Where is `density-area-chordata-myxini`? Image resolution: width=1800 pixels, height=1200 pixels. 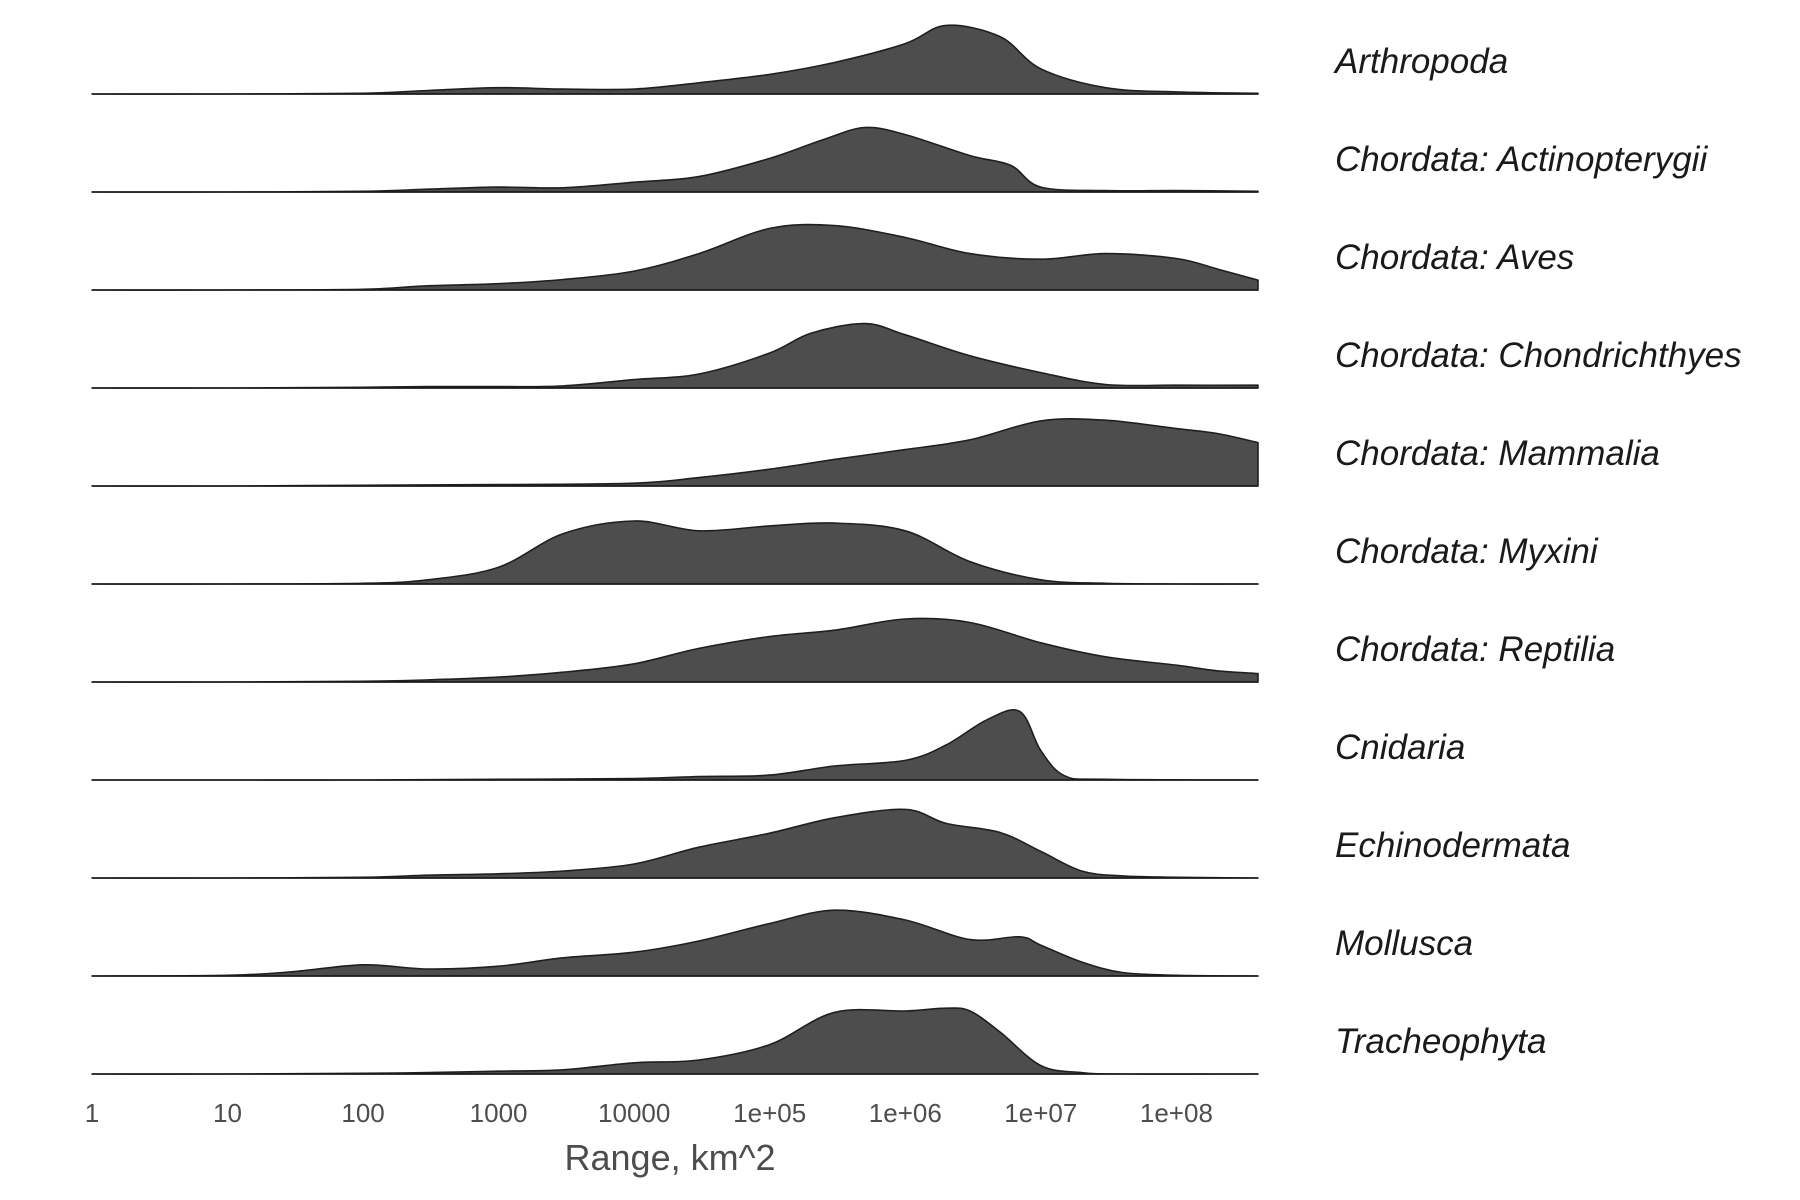 density-area-chordata-myxini is located at coordinates (675, 552).